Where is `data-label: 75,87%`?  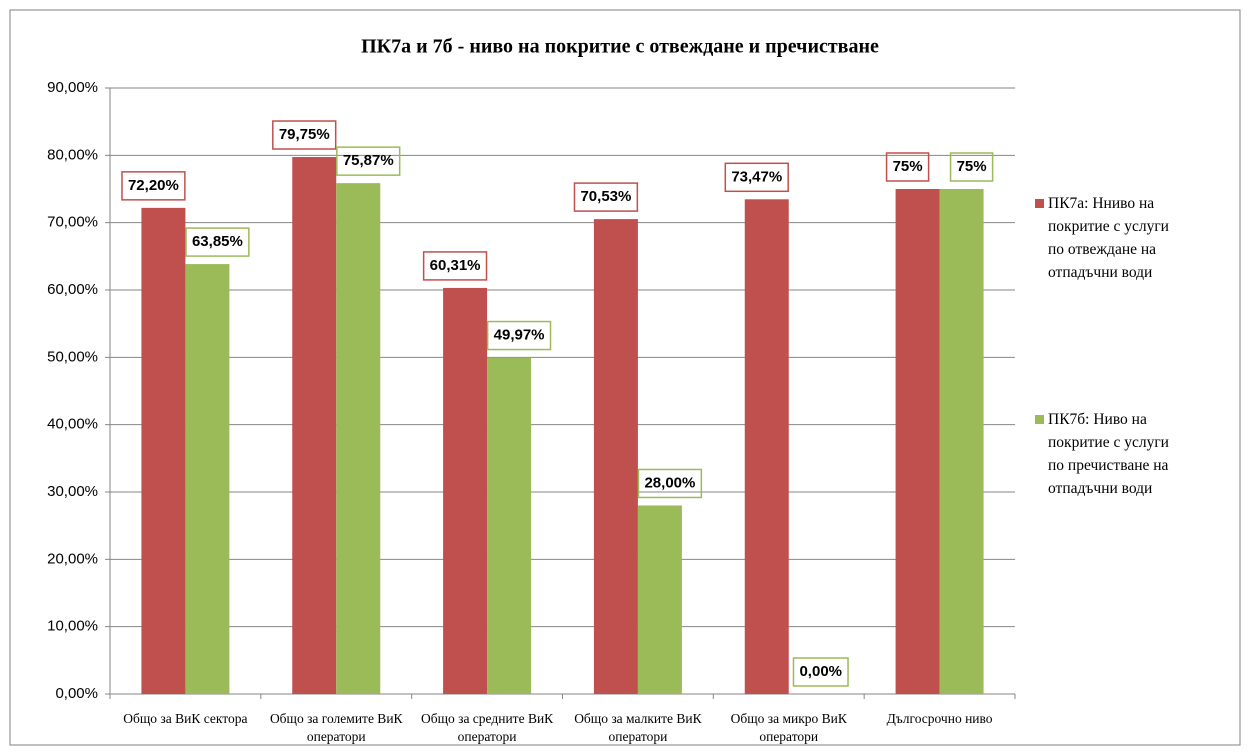 data-label: 75,87% is located at coordinates (368, 160).